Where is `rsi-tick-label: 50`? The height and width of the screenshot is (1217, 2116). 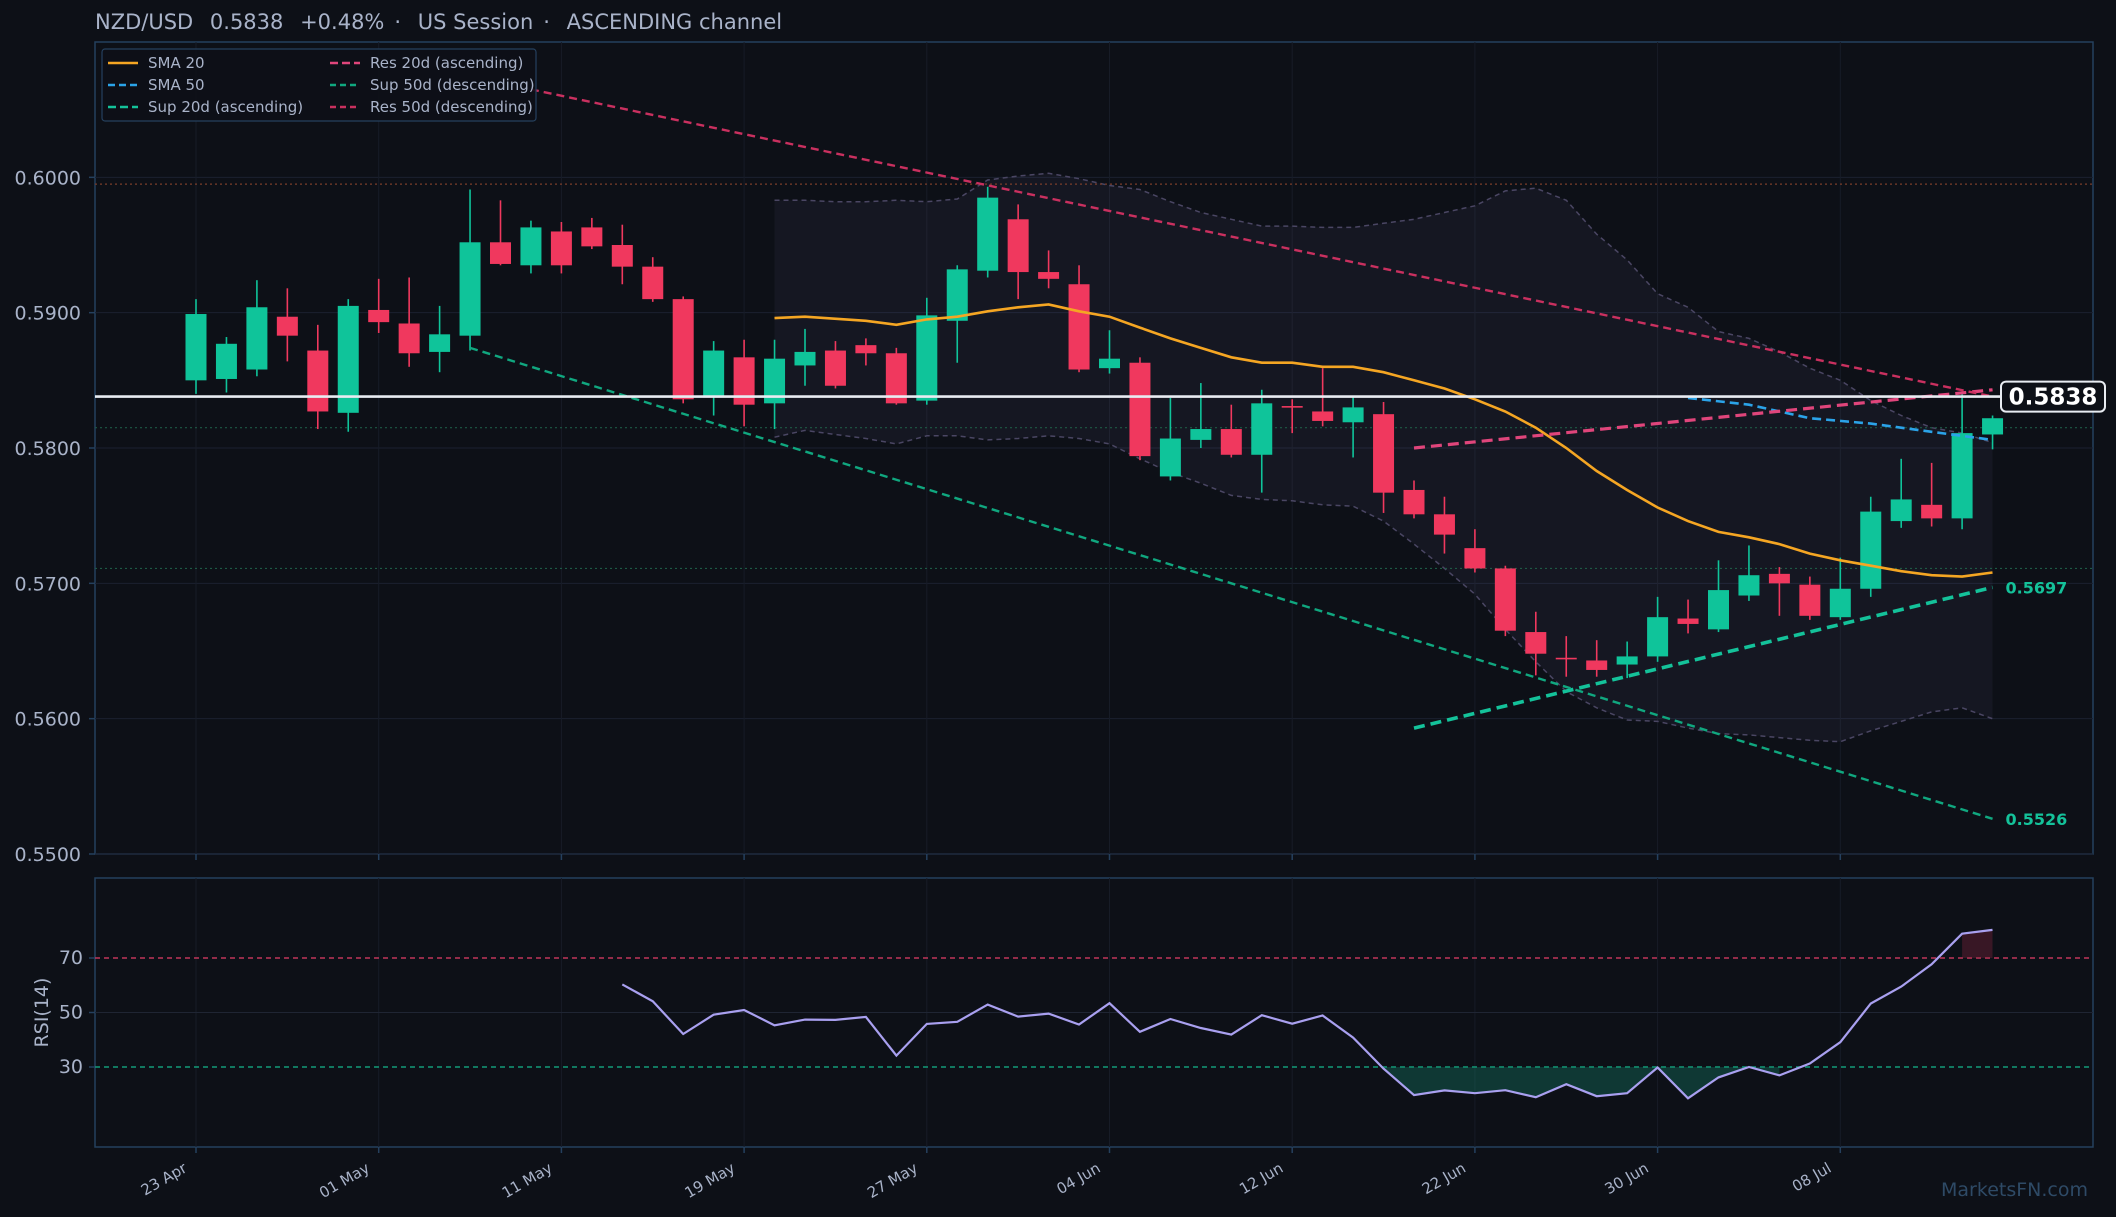
rsi-tick-label: 50 is located at coordinates (71, 1013).